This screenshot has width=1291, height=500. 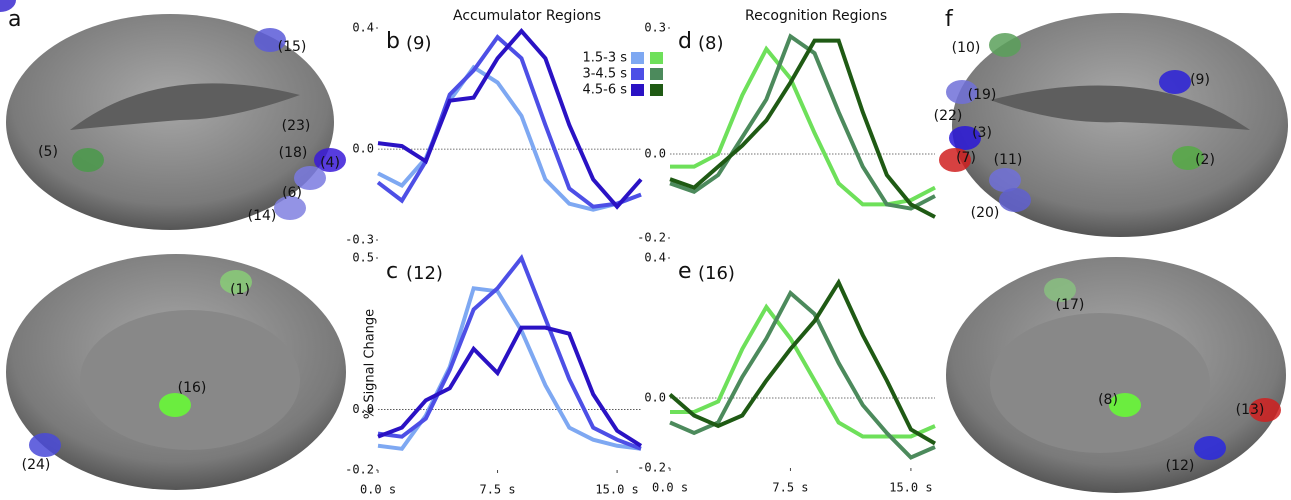 What do you see at coordinates (48, 152) in the screenshot?
I see `region-label: (5)` at bounding box center [48, 152].